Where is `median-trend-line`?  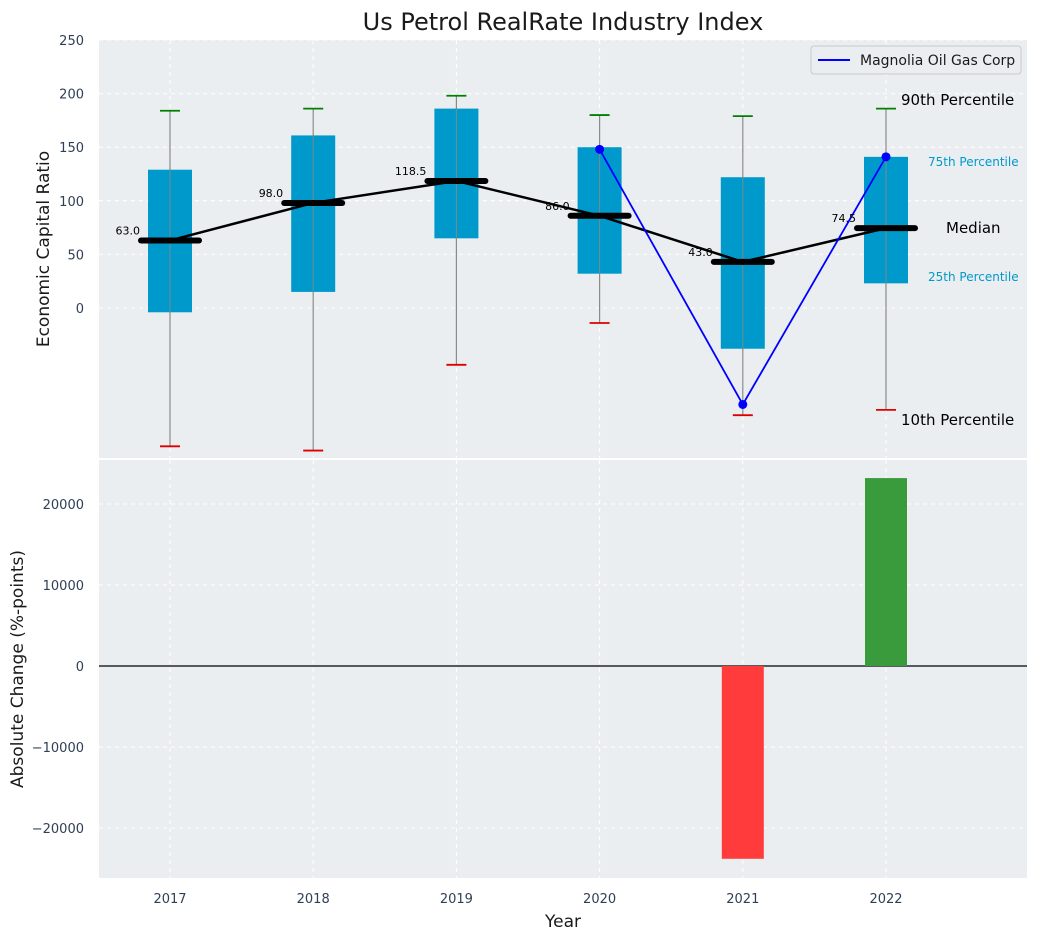 median-trend-line is located at coordinates (528, 221).